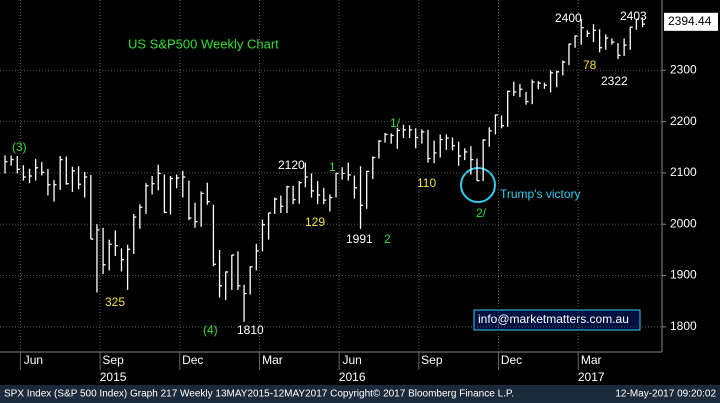 This screenshot has width=720, height=403. What do you see at coordinates (633, 16) in the screenshot?
I see `annotation: 2403` at bounding box center [633, 16].